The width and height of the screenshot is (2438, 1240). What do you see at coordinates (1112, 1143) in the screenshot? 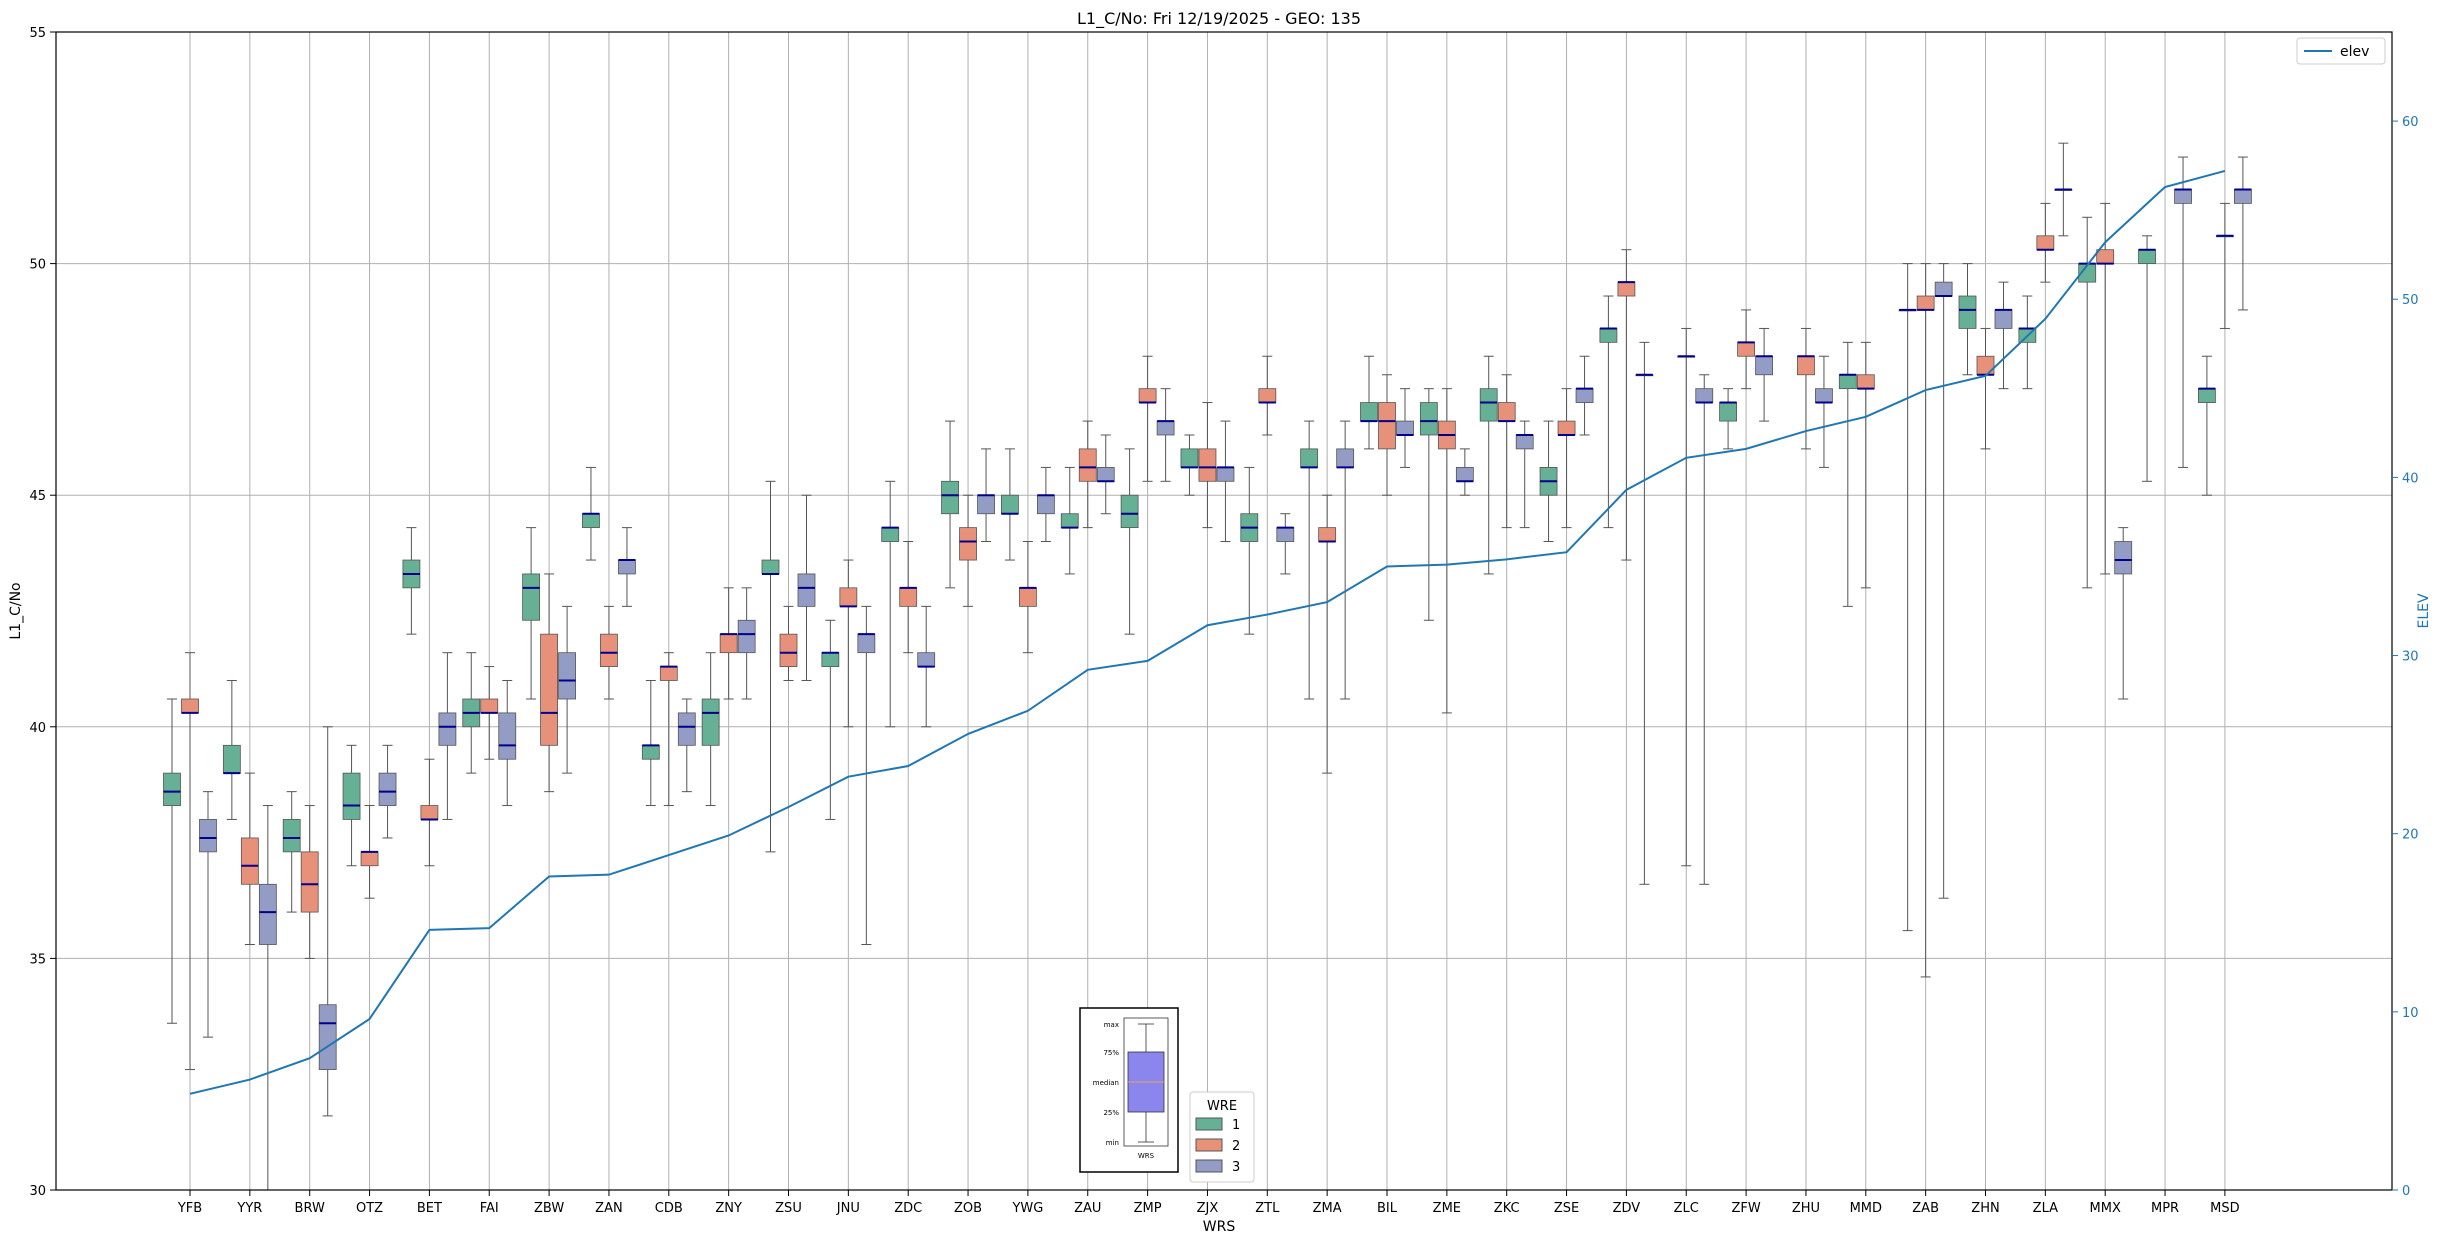
I see `key-label-min: min` at bounding box center [1112, 1143].